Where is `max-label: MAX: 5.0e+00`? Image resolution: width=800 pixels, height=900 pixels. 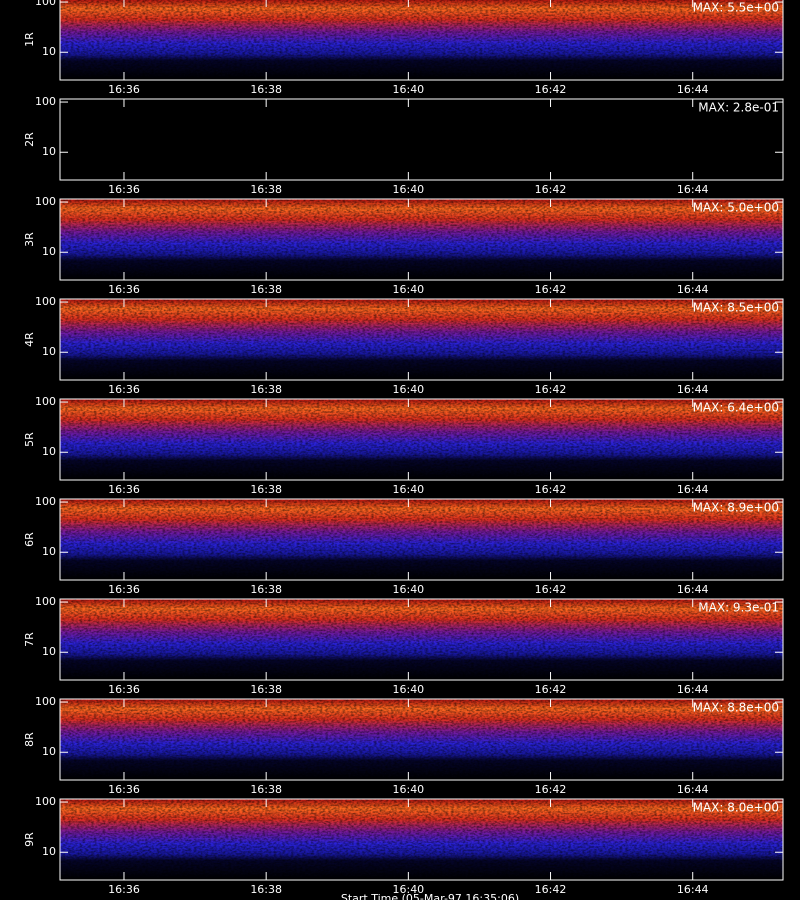
max-label: MAX: 5.0e+00 is located at coordinates (736, 208).